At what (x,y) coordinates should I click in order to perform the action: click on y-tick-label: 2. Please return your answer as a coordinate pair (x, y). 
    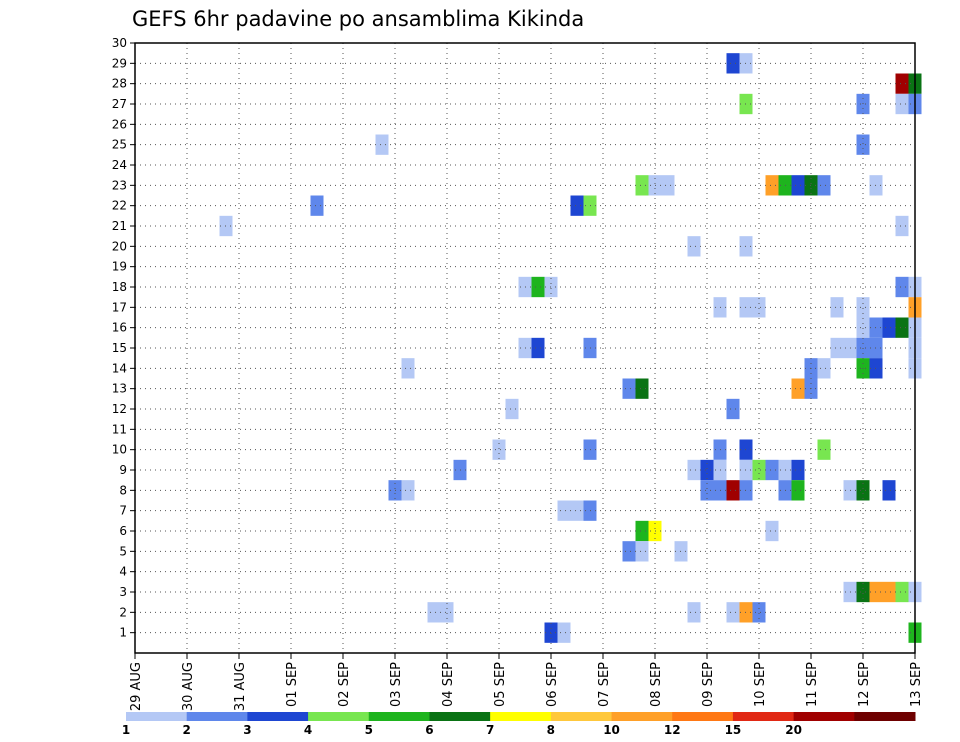
    Looking at the image, I should click on (123, 612).